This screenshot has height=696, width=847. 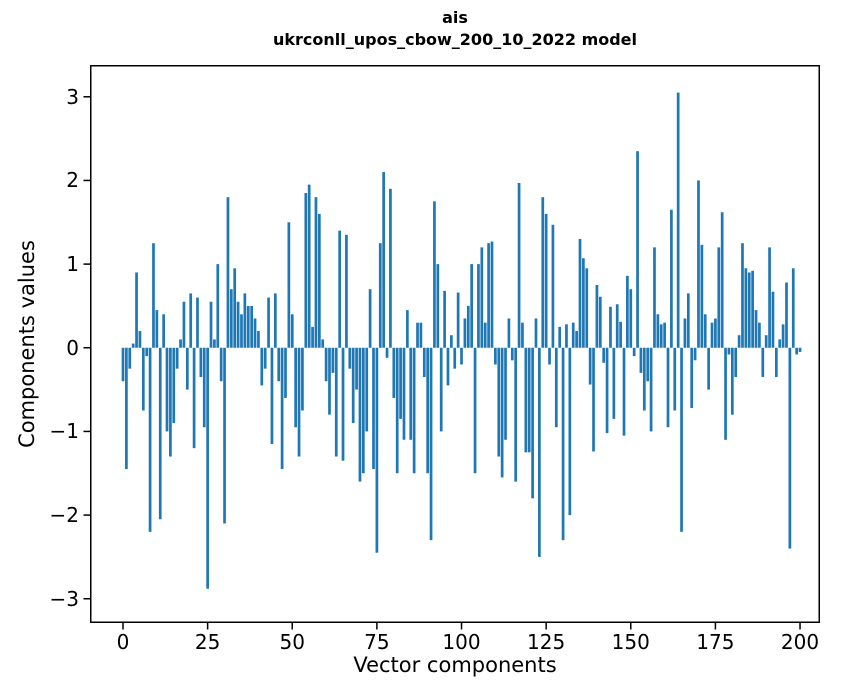 What do you see at coordinates (72, 264) in the screenshot?
I see `y-tick-label: 1` at bounding box center [72, 264].